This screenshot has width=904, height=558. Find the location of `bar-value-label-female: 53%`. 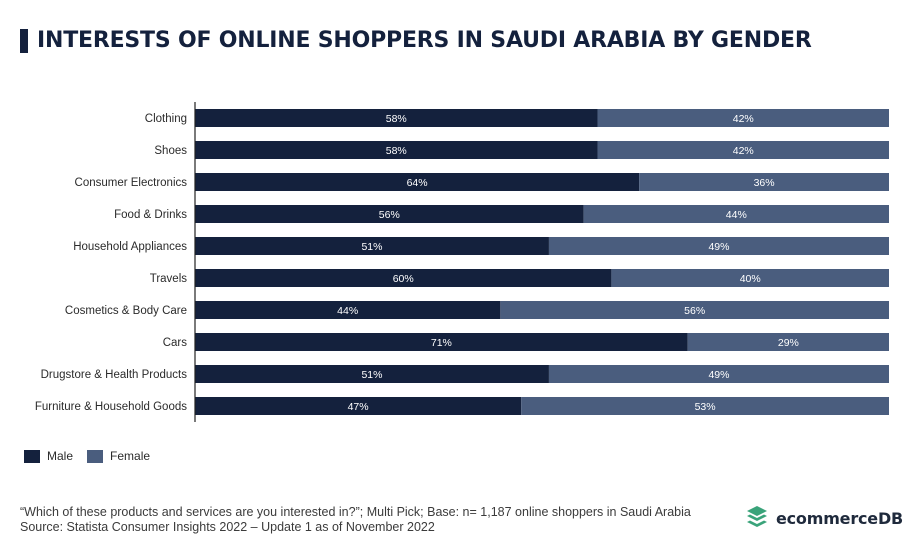

bar-value-label-female: 53% is located at coordinates (705, 407).